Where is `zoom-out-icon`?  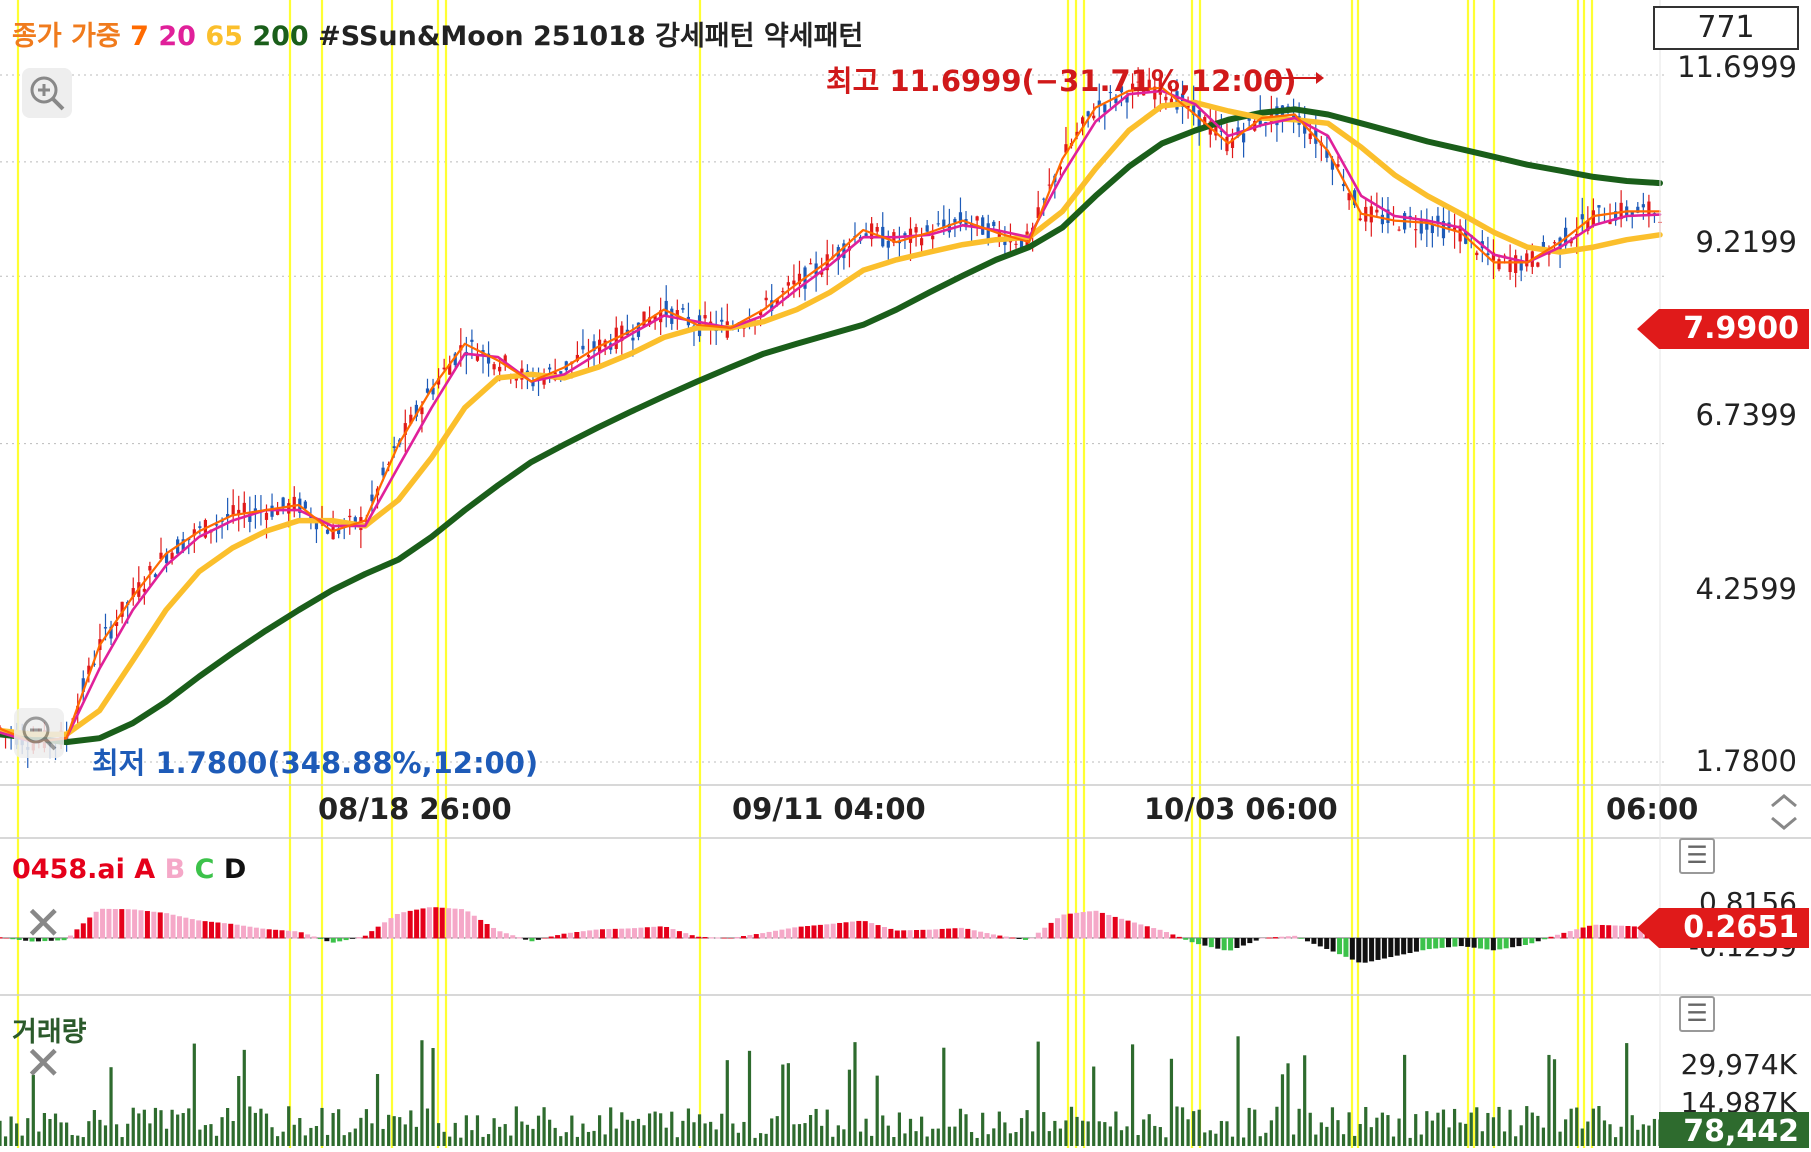
zoom-out-icon is located at coordinates (39, 733).